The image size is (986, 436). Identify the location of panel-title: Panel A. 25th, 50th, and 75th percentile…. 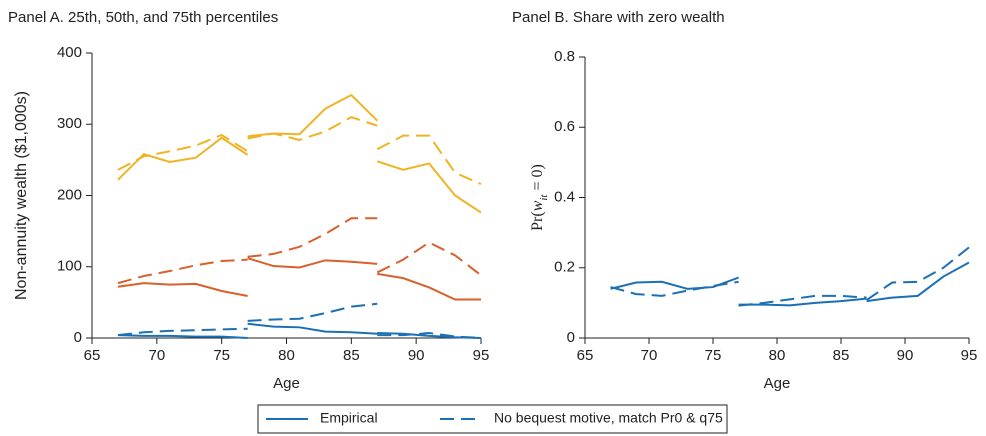
(143, 17).